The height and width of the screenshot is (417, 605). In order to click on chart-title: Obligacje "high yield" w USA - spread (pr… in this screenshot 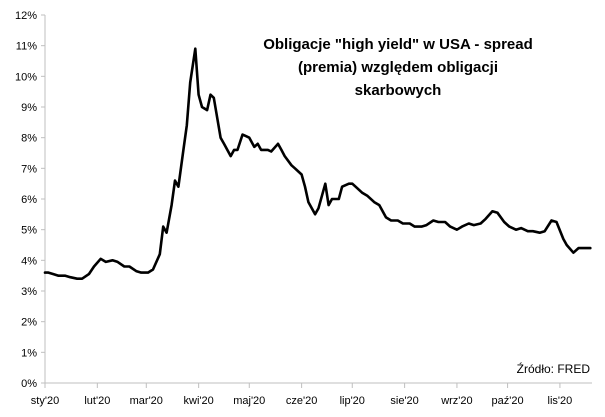, I will do `click(398, 67)`.